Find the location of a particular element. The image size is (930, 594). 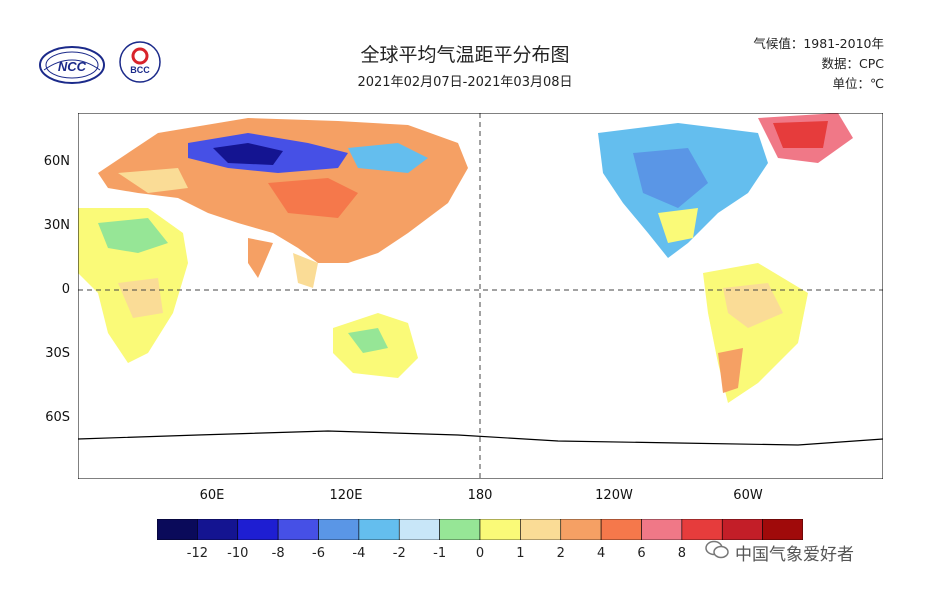

xlabel-60w: 60W is located at coordinates (748, 495).